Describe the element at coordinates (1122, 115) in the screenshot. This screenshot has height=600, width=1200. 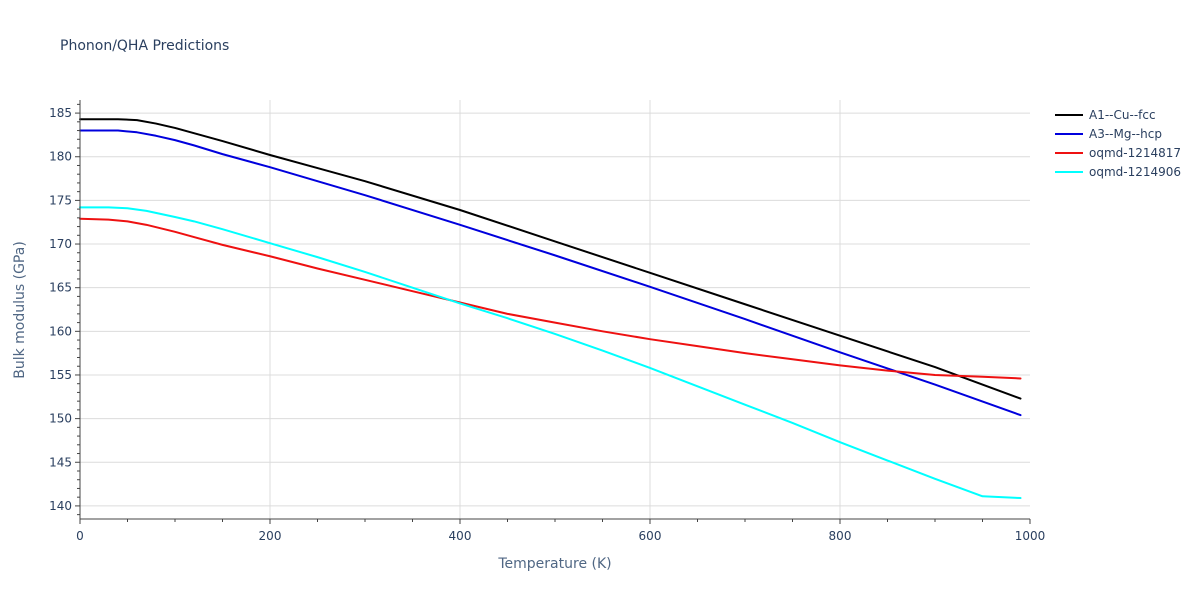
I see `legend-label: A1--Cu--fcc` at that location.